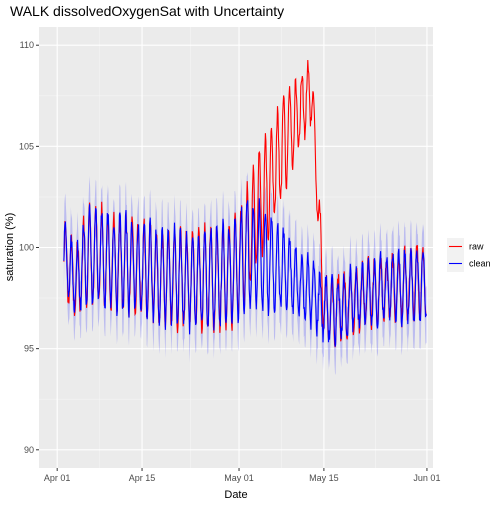 The height and width of the screenshot is (509, 504). I want to click on x-tick-label: Apr 15, so click(142, 478).